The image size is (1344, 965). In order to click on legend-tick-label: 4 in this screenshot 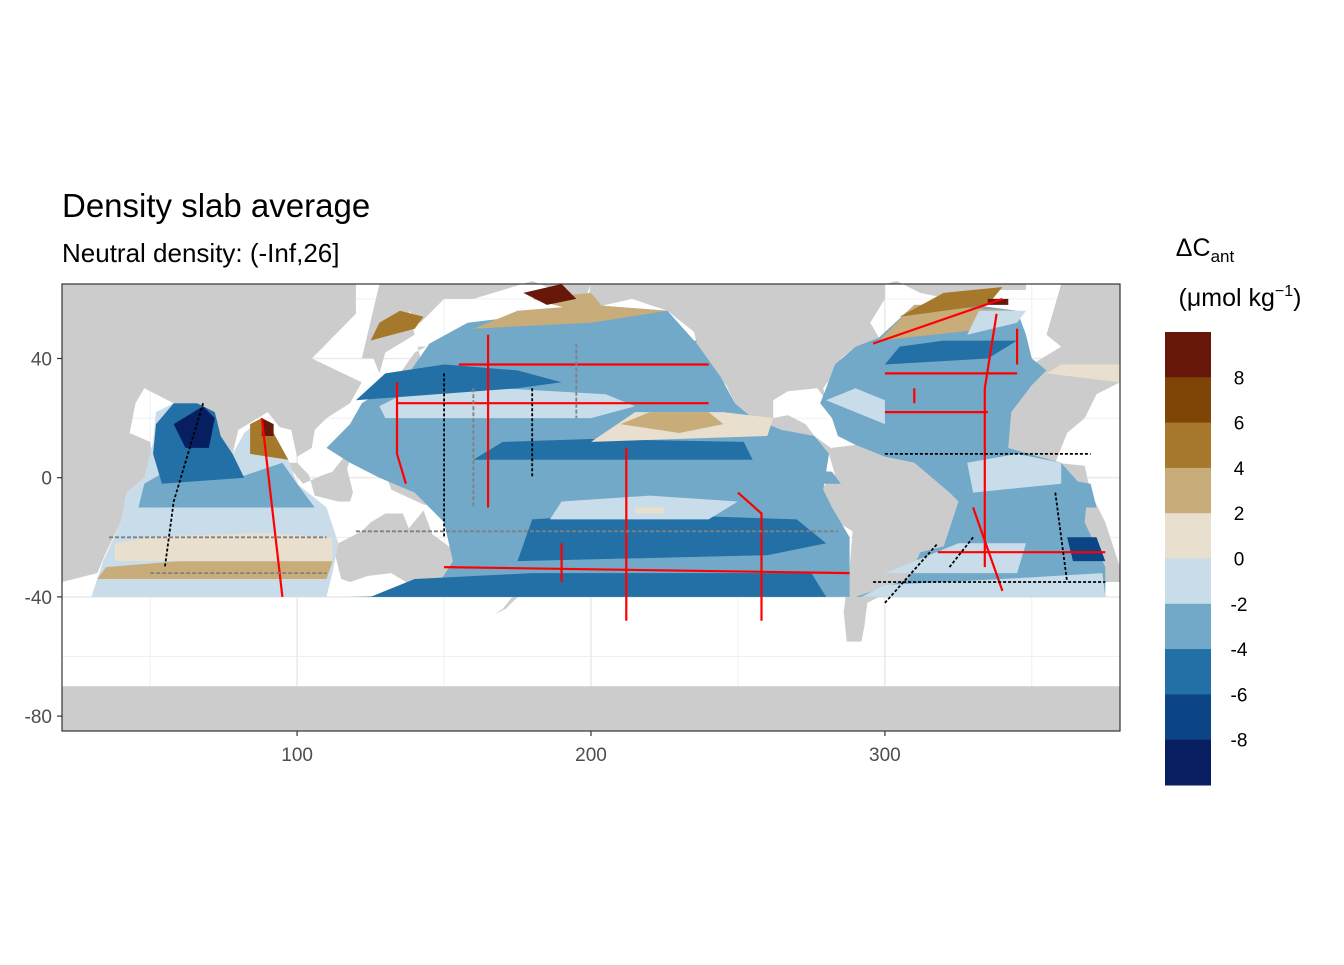, I will do `click(1239, 469)`.